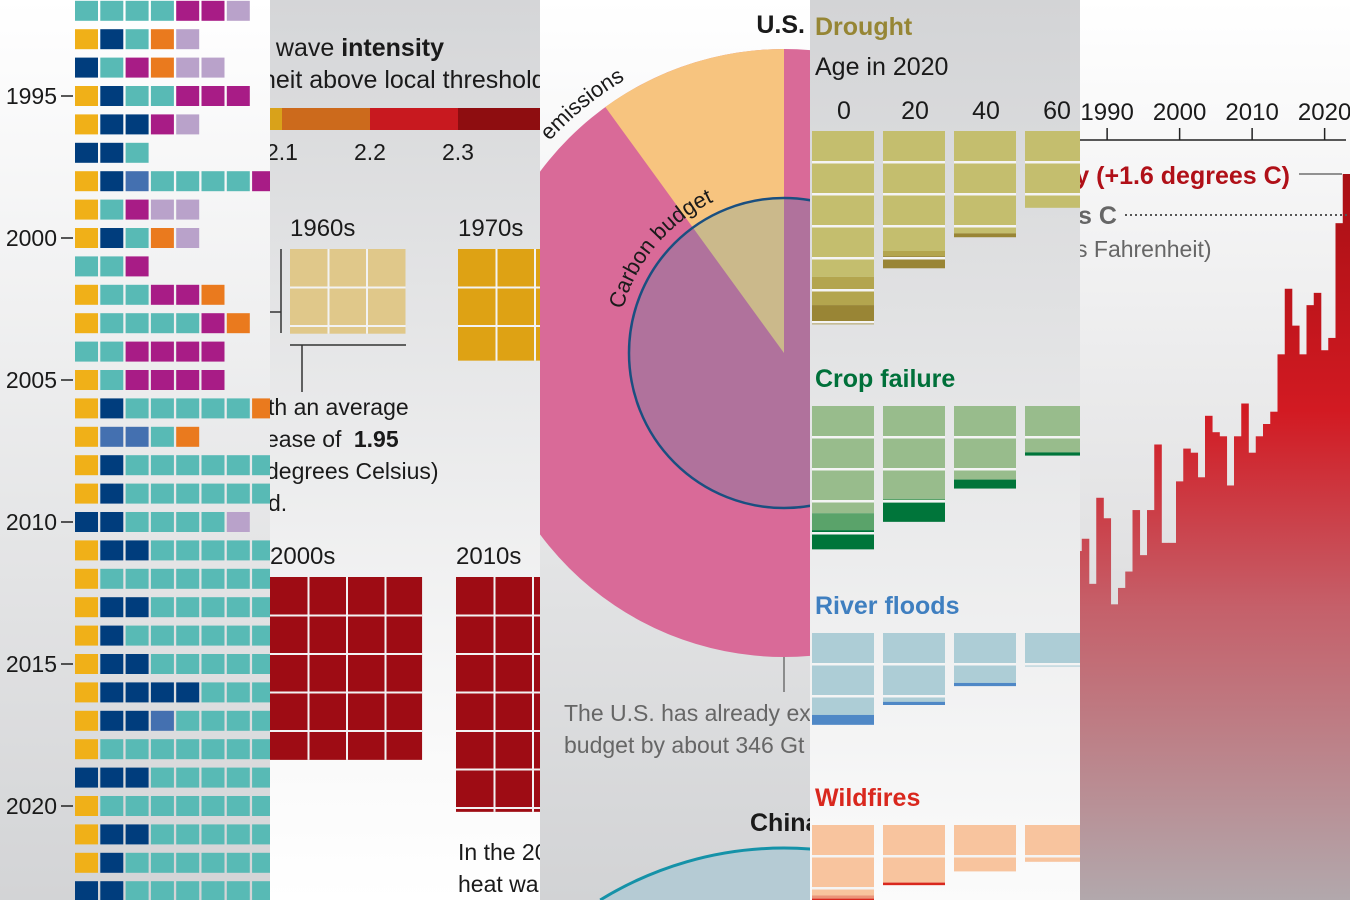  I want to click on x-tick-label: 2020, so click(1324, 112).